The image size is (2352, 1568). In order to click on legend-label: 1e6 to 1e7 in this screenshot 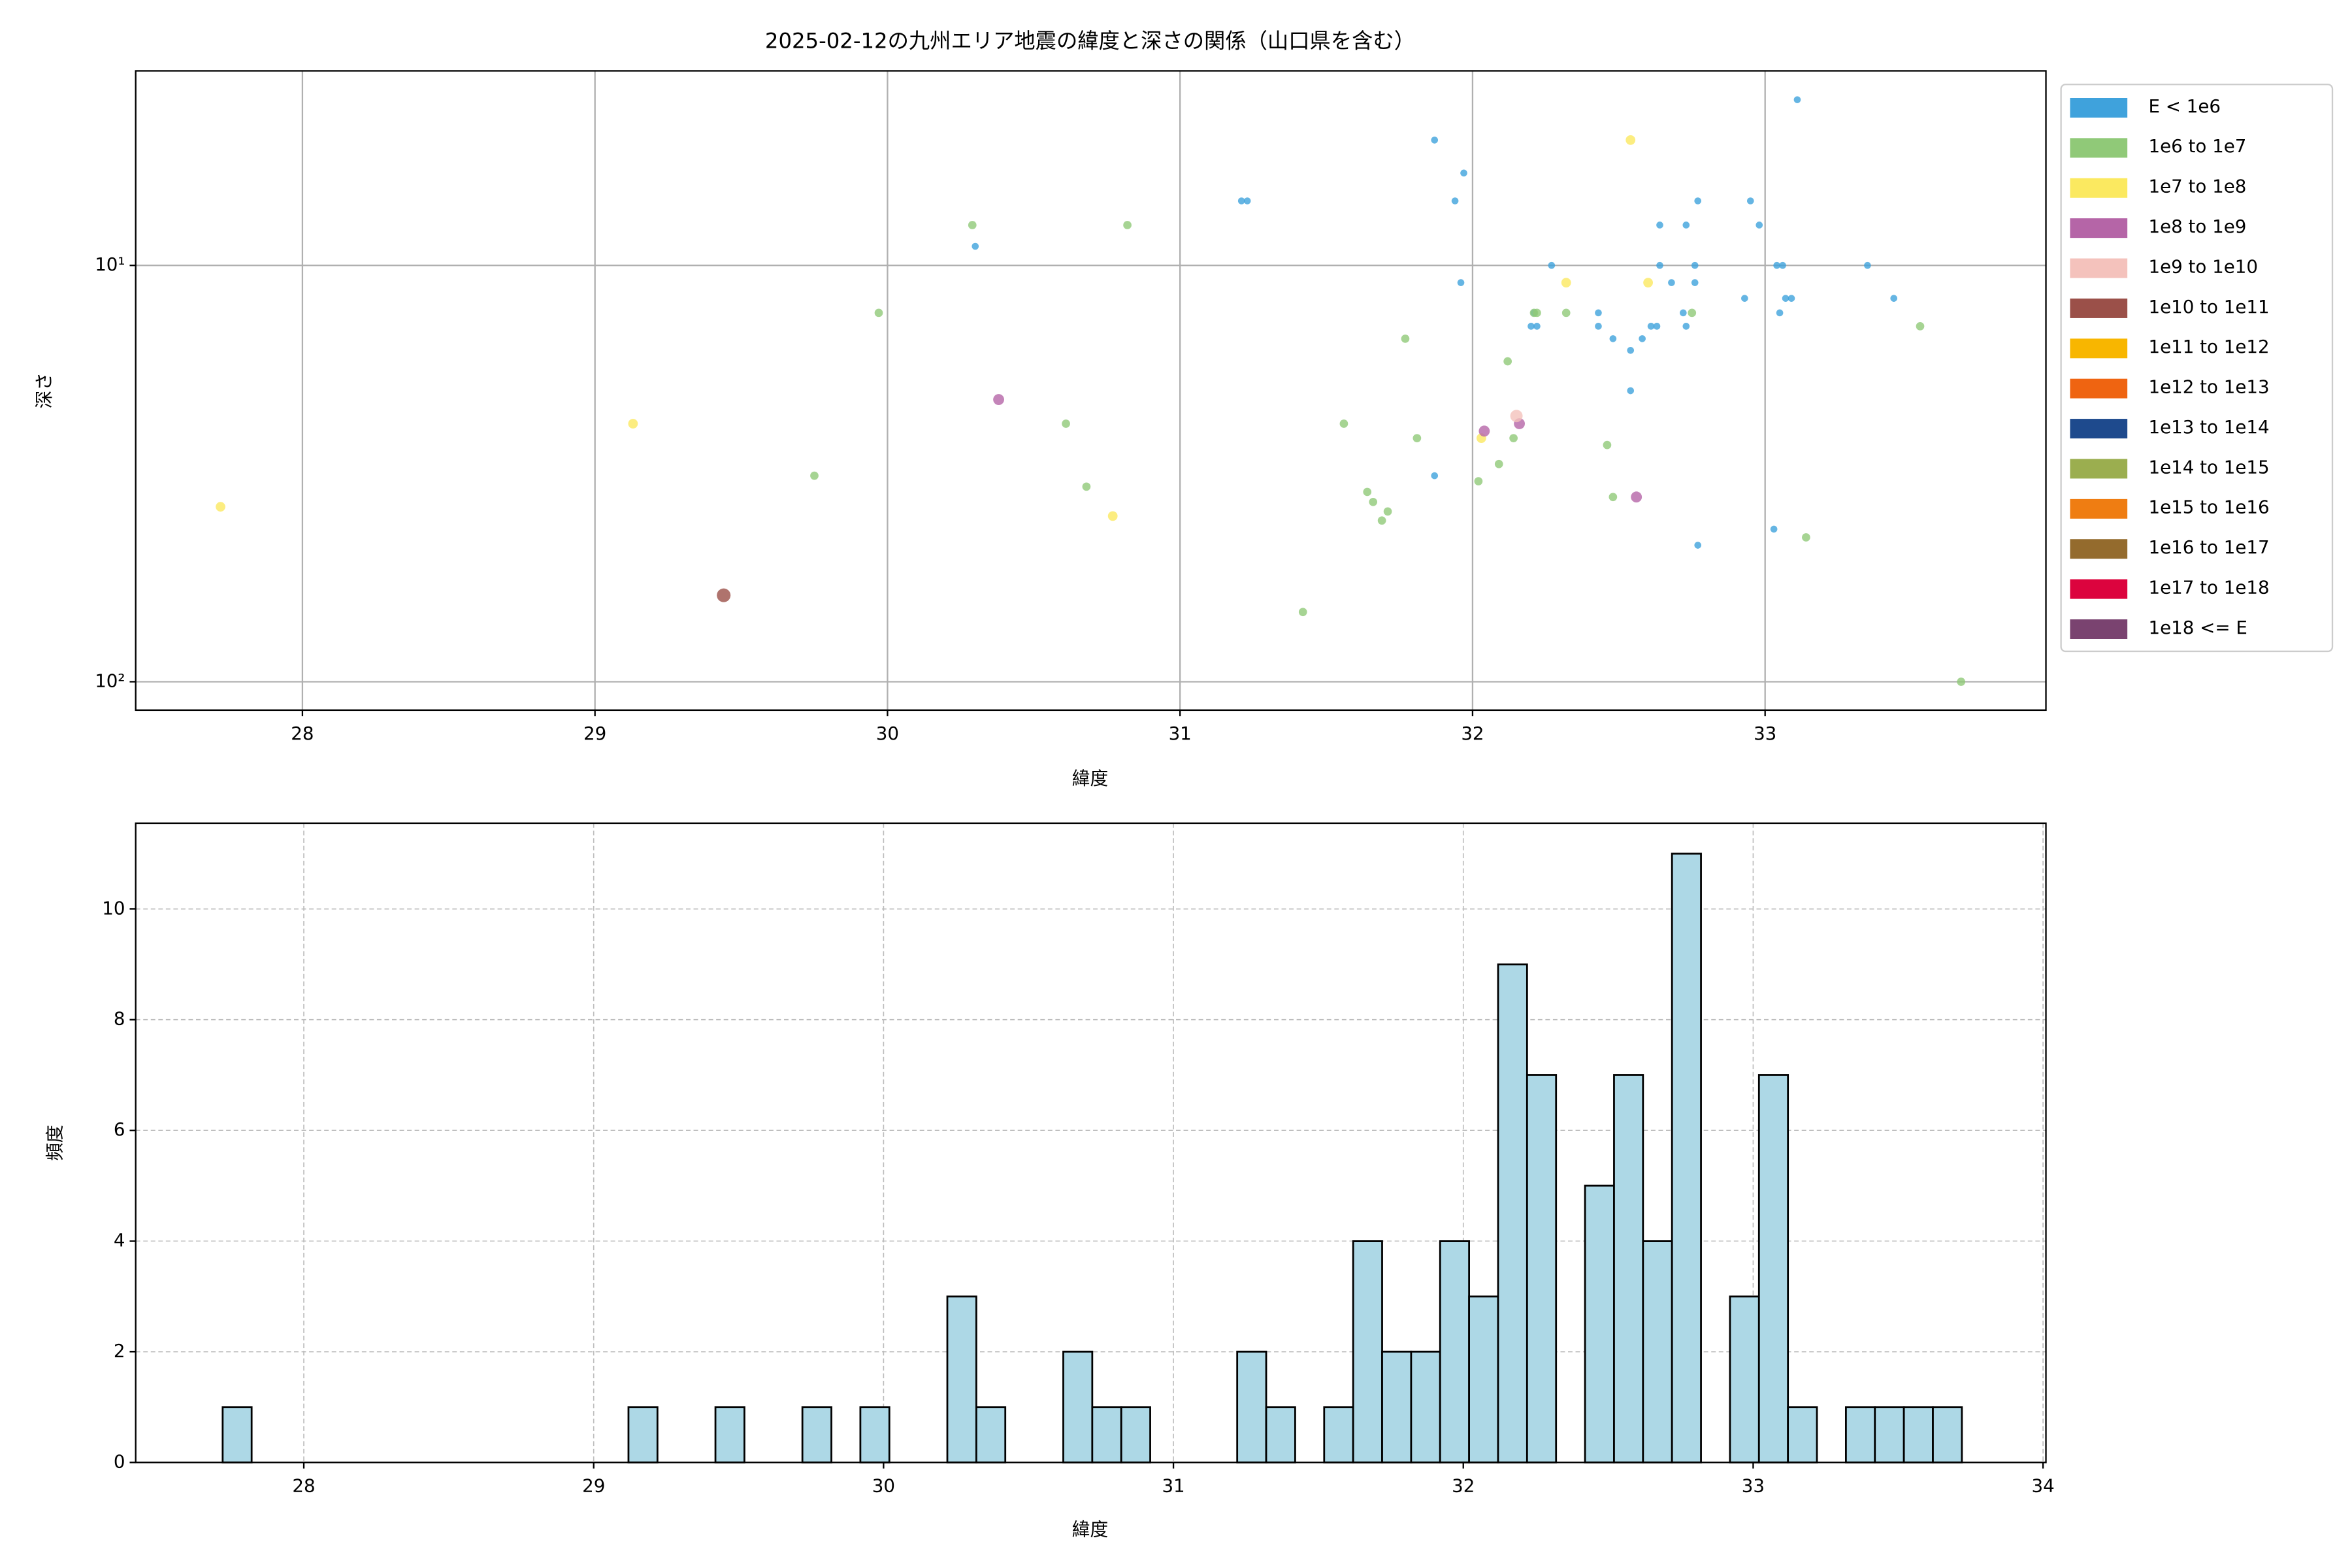, I will do `click(2197, 146)`.